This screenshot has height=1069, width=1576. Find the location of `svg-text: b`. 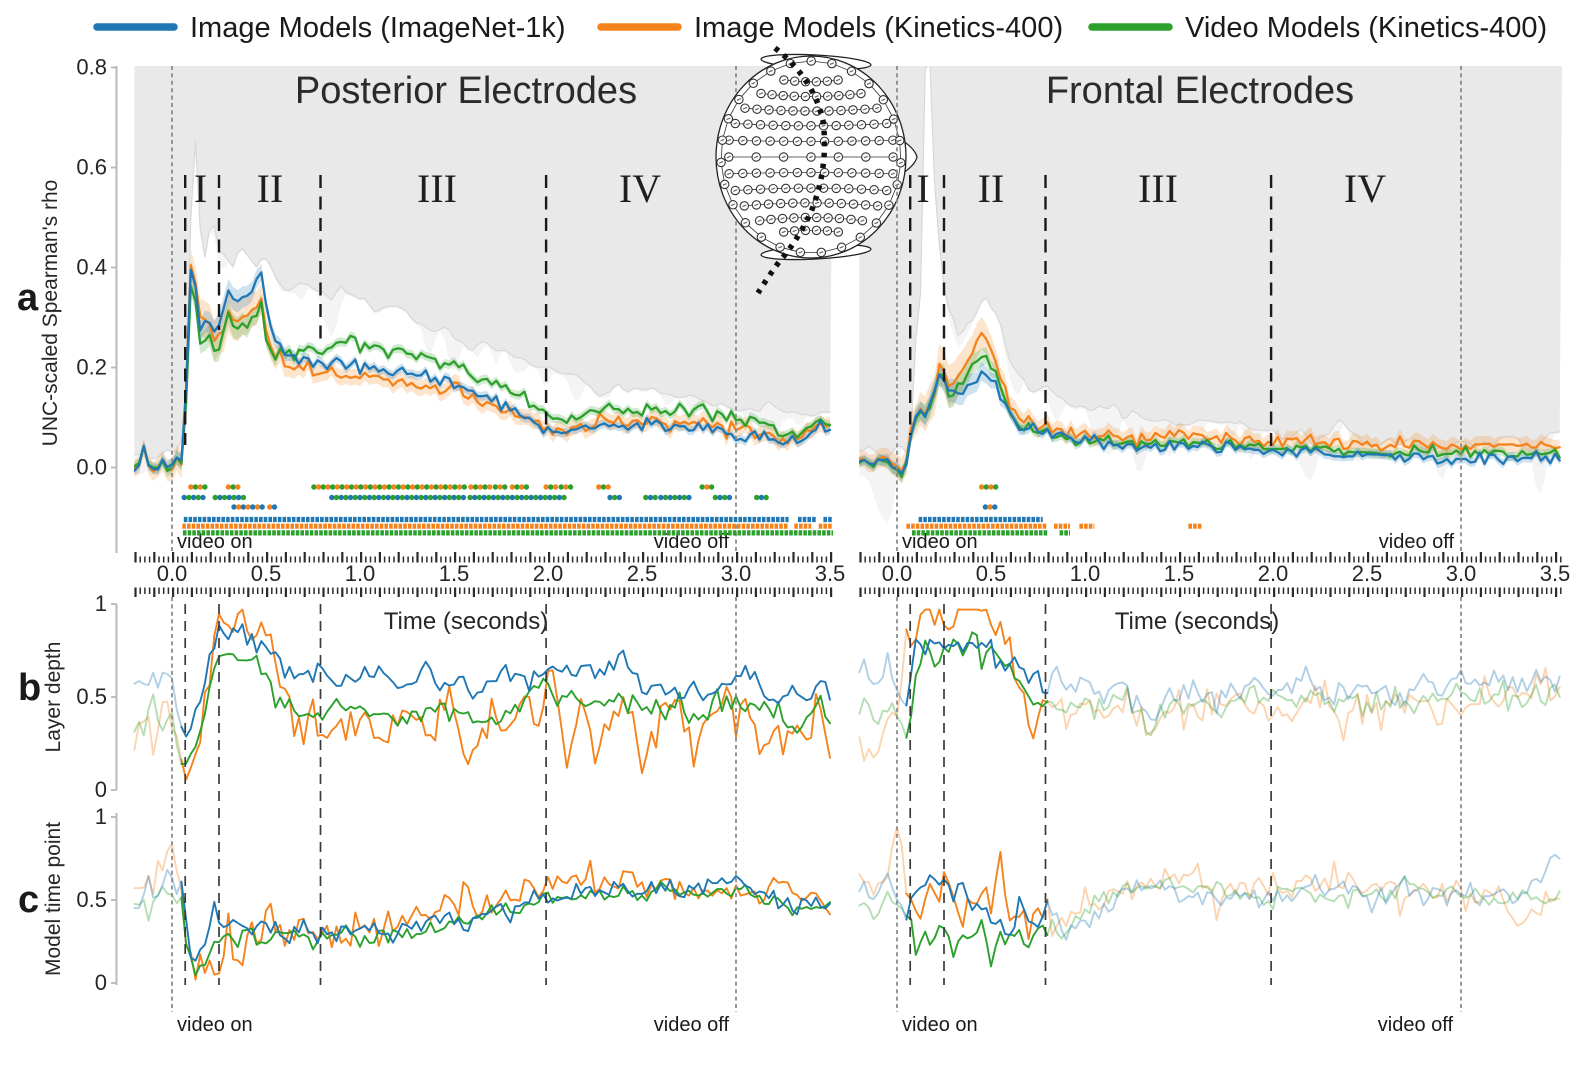

svg-text: b is located at coordinates (29, 688).